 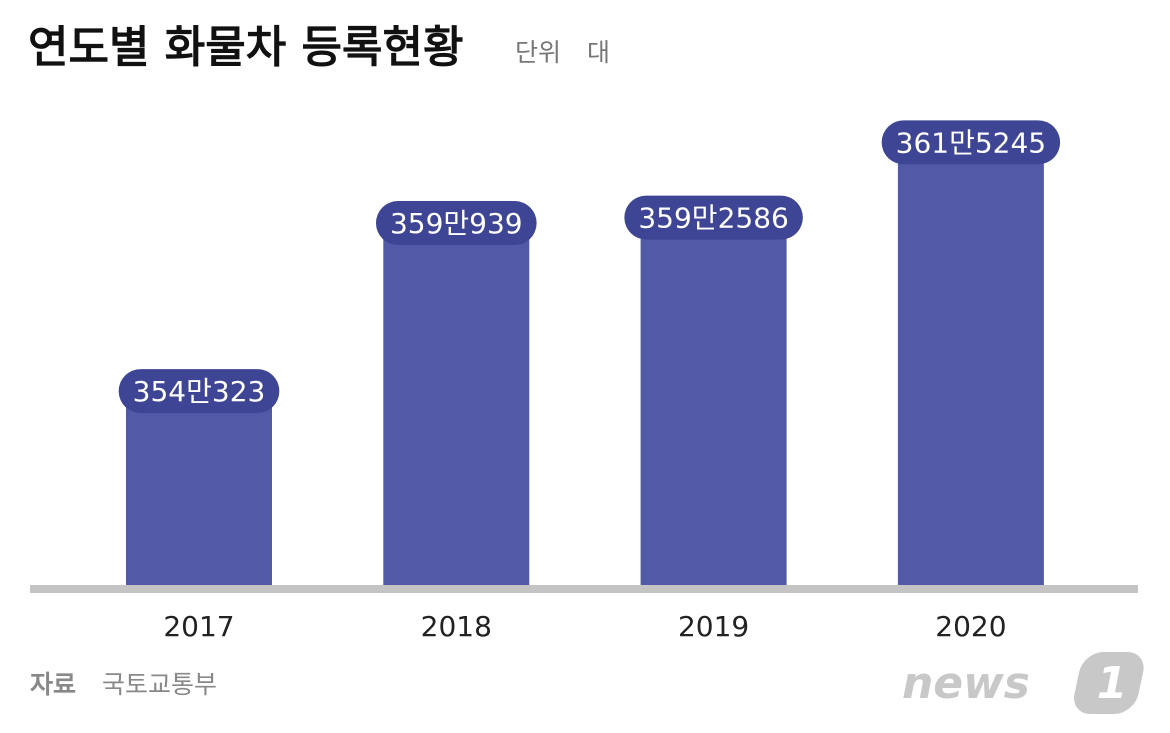 I want to click on source: 국토교통부, so click(x=159, y=684).